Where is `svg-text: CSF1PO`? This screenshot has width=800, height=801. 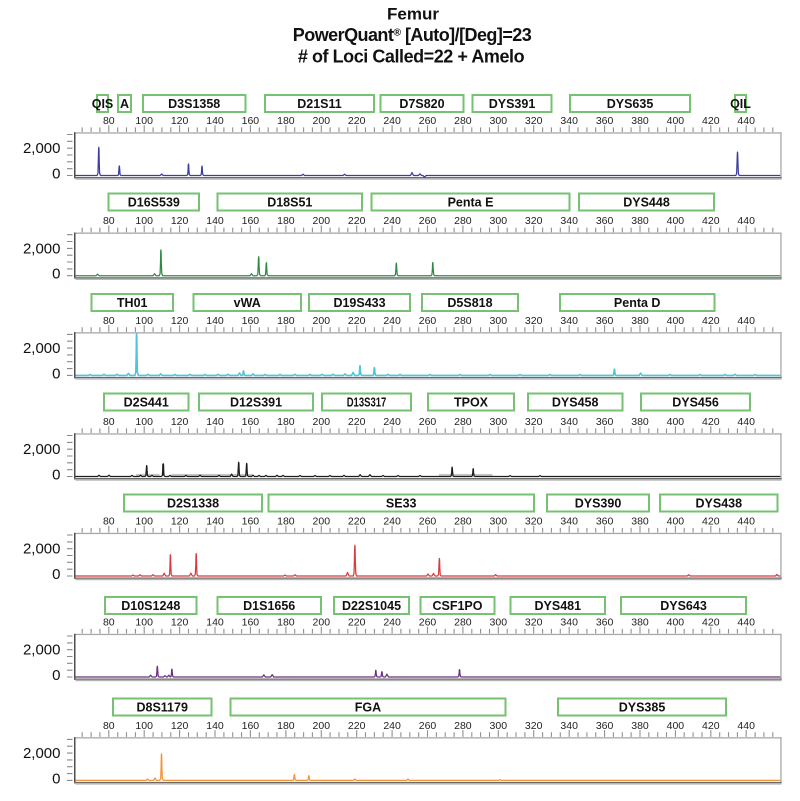
svg-text: CSF1PO is located at coordinates (457, 606).